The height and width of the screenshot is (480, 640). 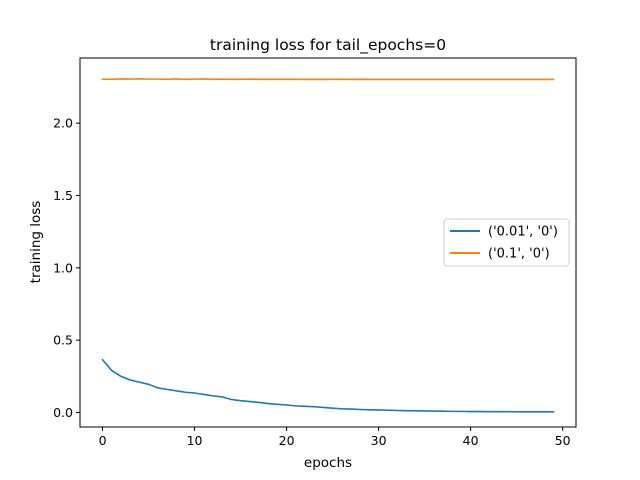 What do you see at coordinates (563, 440) in the screenshot?
I see `x-tick-label: 50` at bounding box center [563, 440].